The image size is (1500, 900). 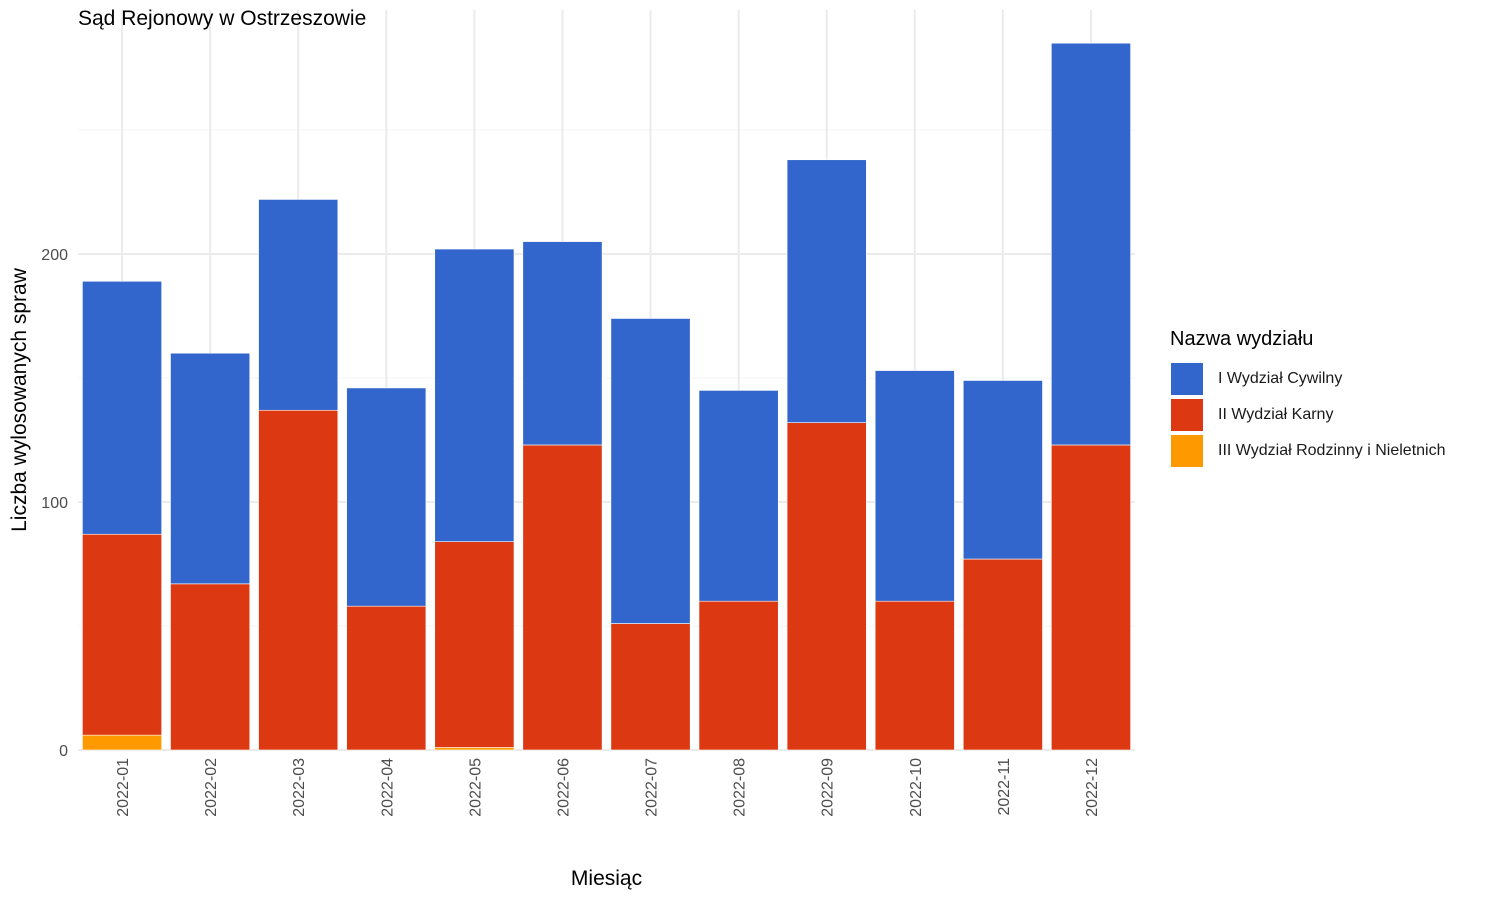 What do you see at coordinates (387, 787) in the screenshot?
I see `x-tick-label: 2022-04` at bounding box center [387, 787].